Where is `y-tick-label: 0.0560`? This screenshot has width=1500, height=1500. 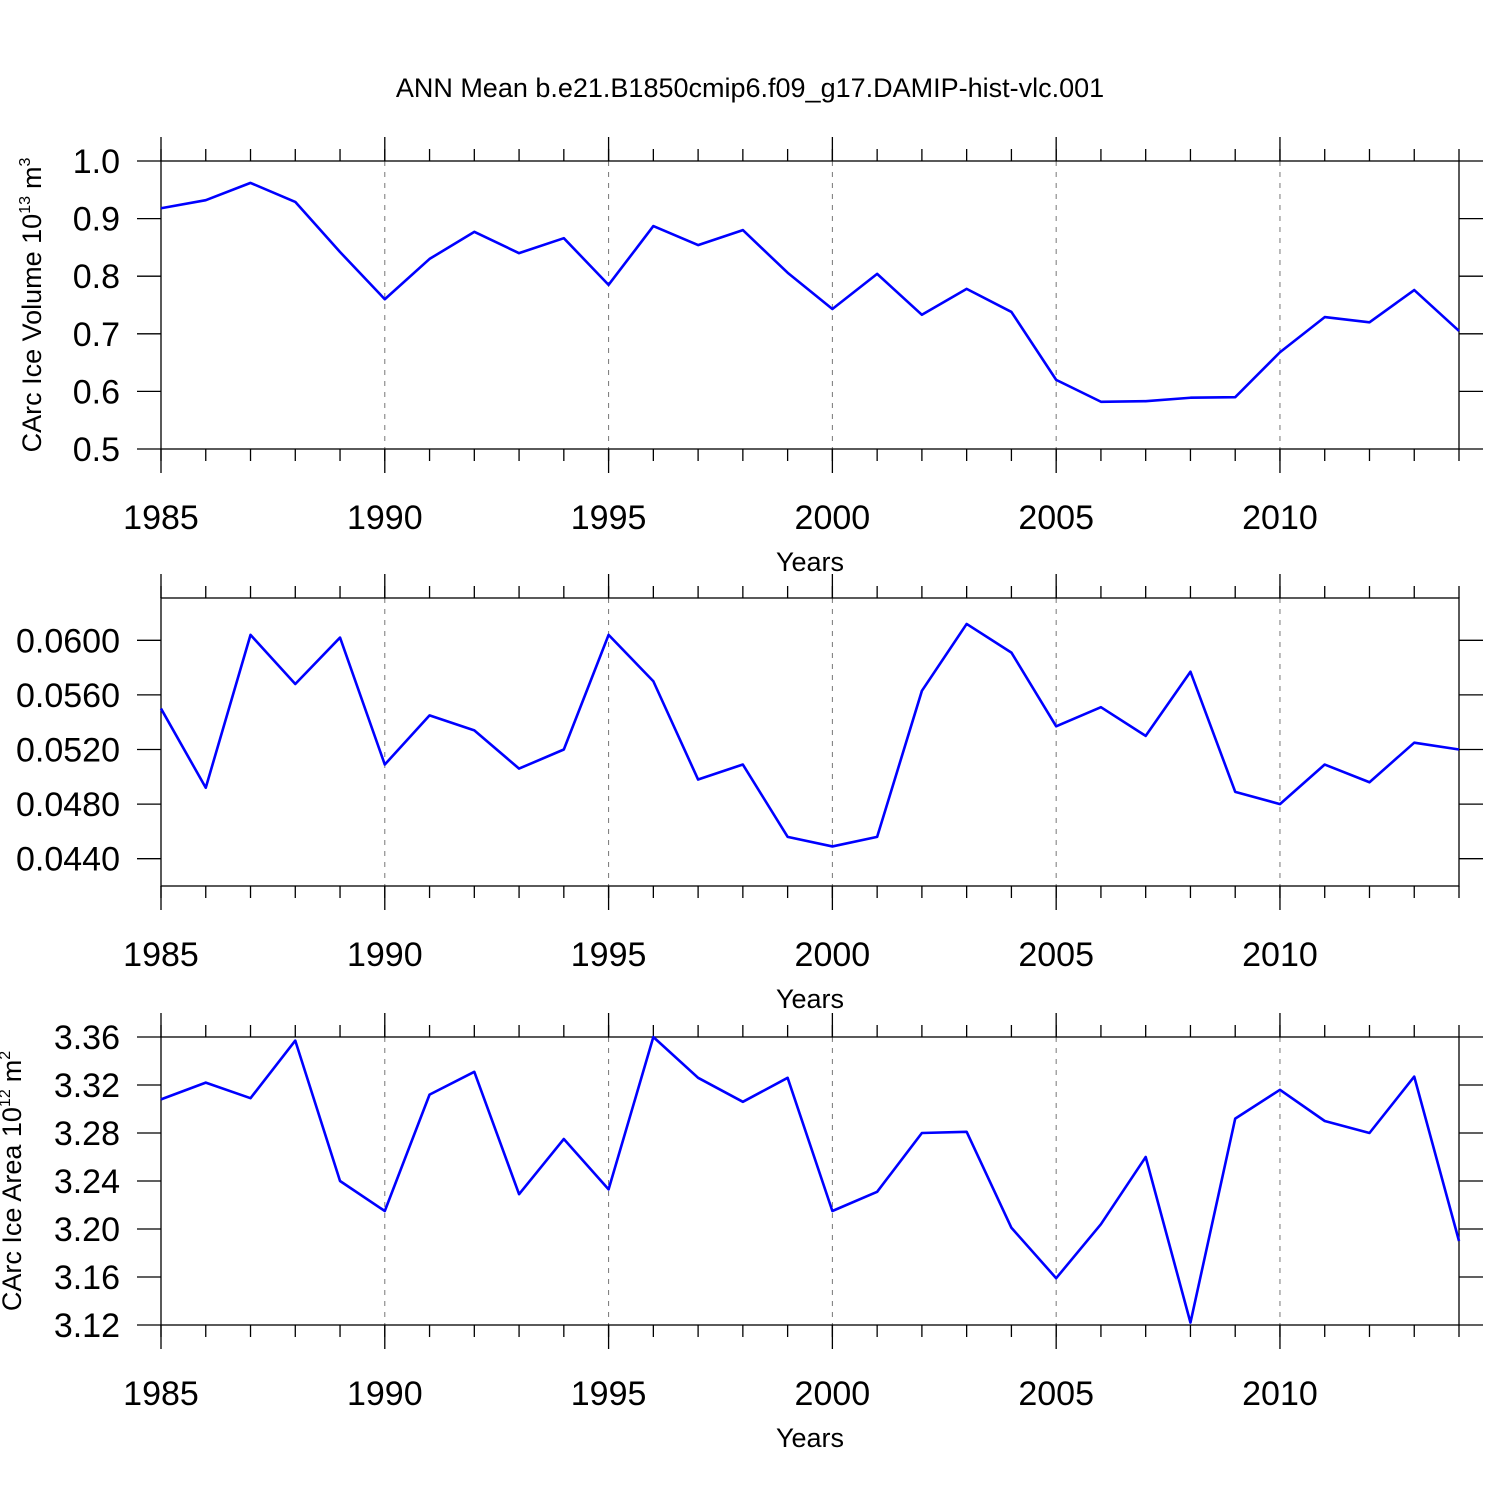
y-tick-label: 0.0560 is located at coordinates (68, 696).